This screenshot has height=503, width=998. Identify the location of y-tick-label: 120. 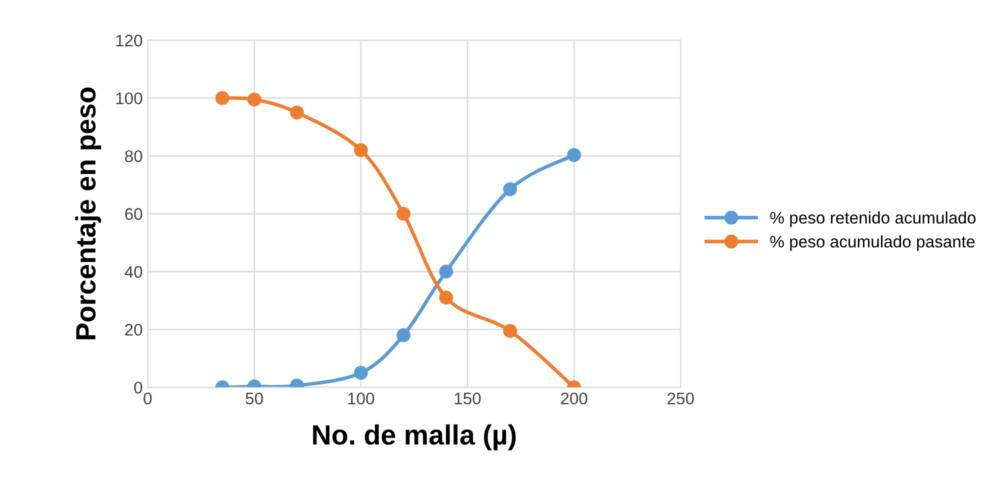
(129, 40).